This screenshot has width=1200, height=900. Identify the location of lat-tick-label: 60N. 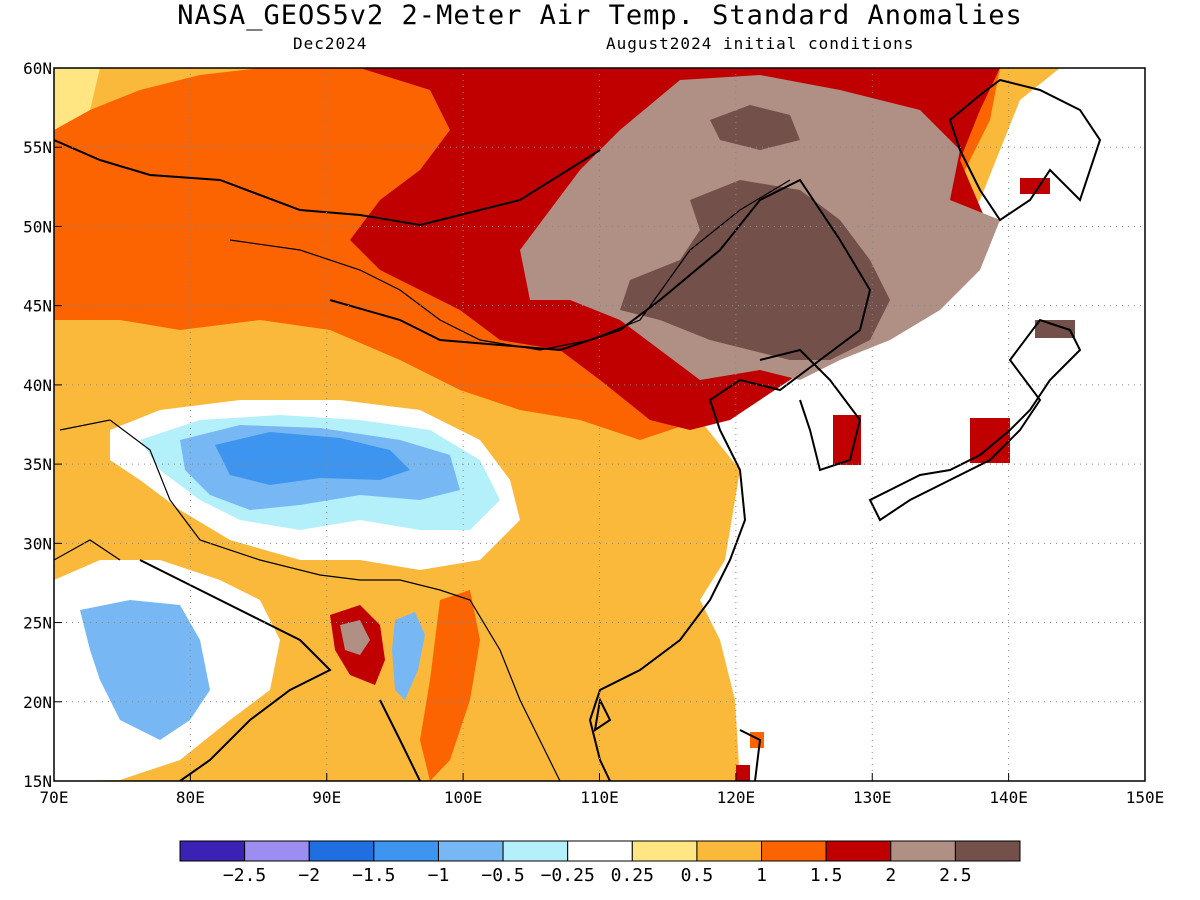
(37, 68).